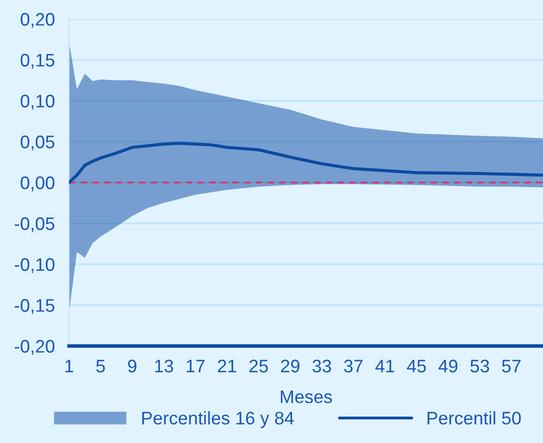 This screenshot has height=443, width=543. What do you see at coordinates (69, 366) in the screenshot?
I see `x-tick-label: 1` at bounding box center [69, 366].